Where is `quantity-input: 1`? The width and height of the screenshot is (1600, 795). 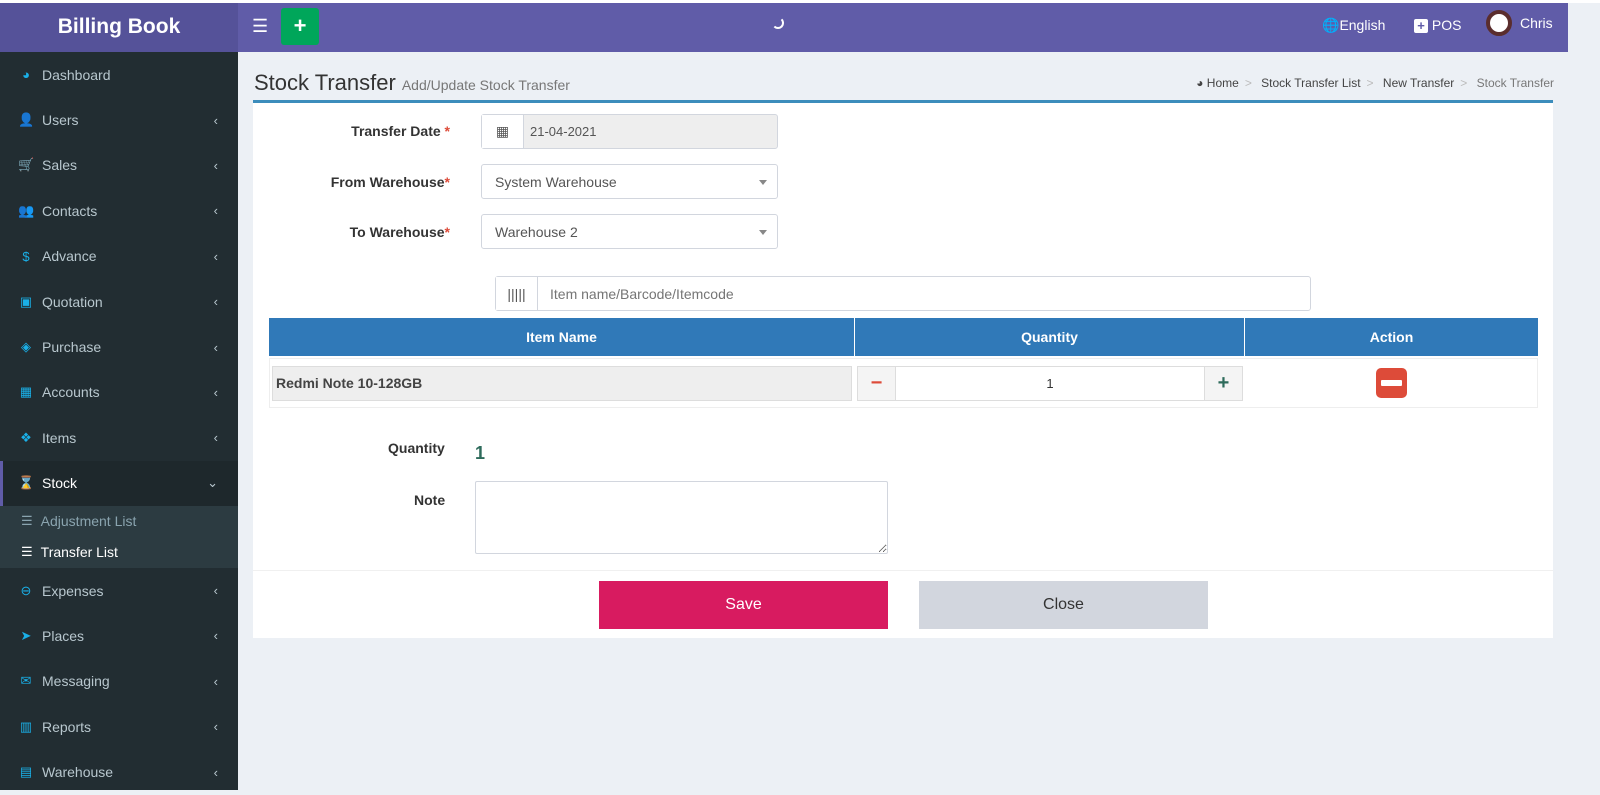 quantity-input: 1 is located at coordinates (1050, 383).